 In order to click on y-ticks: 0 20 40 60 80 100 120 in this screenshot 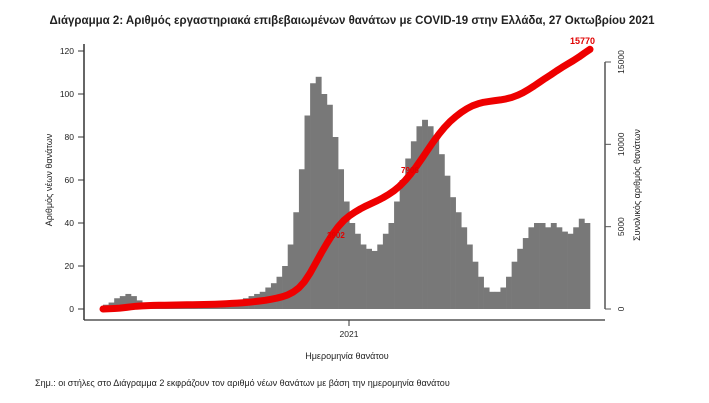, I will do `click(72, 180)`.